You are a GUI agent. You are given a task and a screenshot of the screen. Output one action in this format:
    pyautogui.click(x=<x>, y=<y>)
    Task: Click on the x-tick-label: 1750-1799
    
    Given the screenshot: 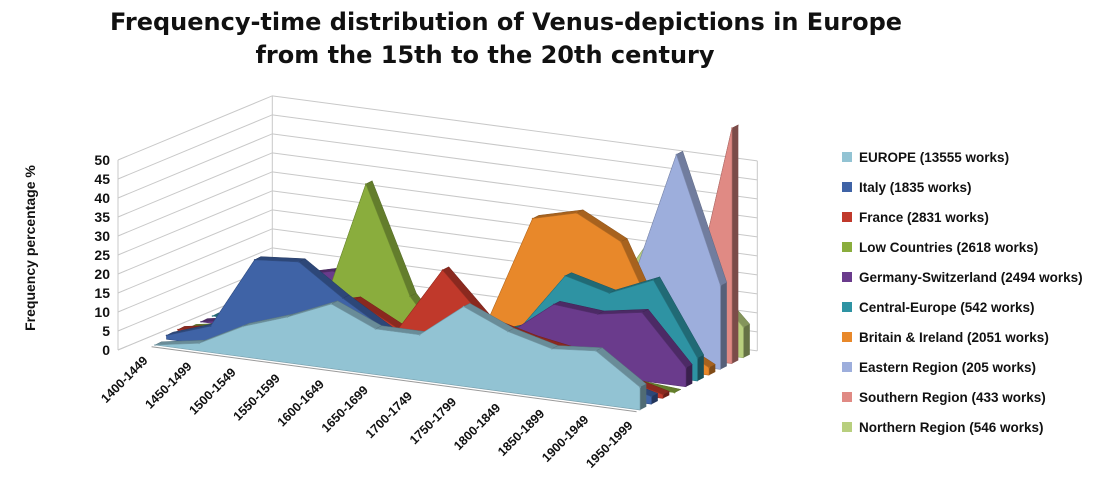 What is the action you would take?
    pyautogui.click(x=433, y=421)
    